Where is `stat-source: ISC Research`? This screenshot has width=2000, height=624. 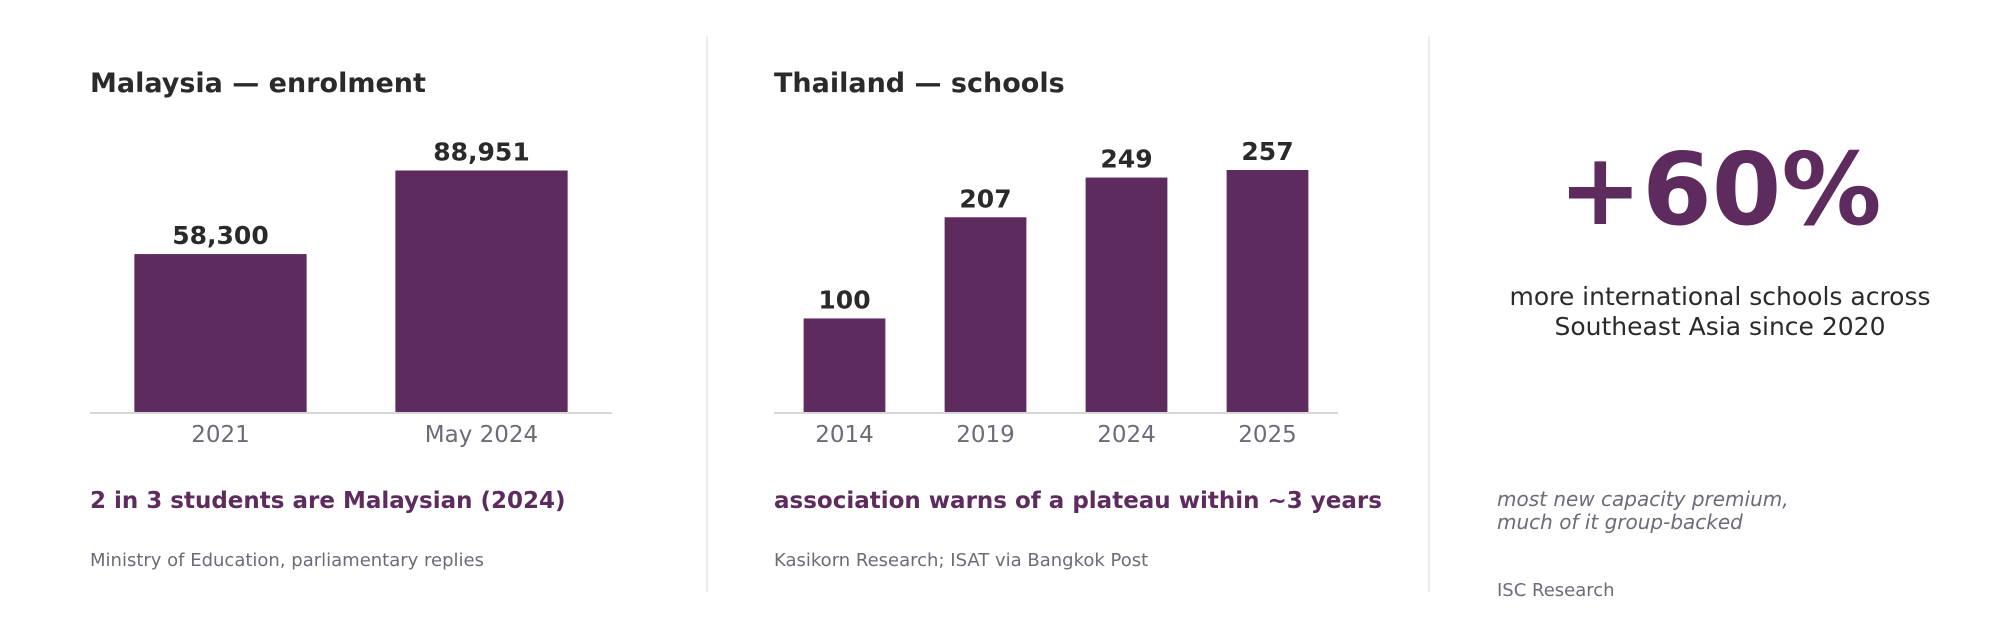
stat-source: ISC Research is located at coordinates (1556, 590).